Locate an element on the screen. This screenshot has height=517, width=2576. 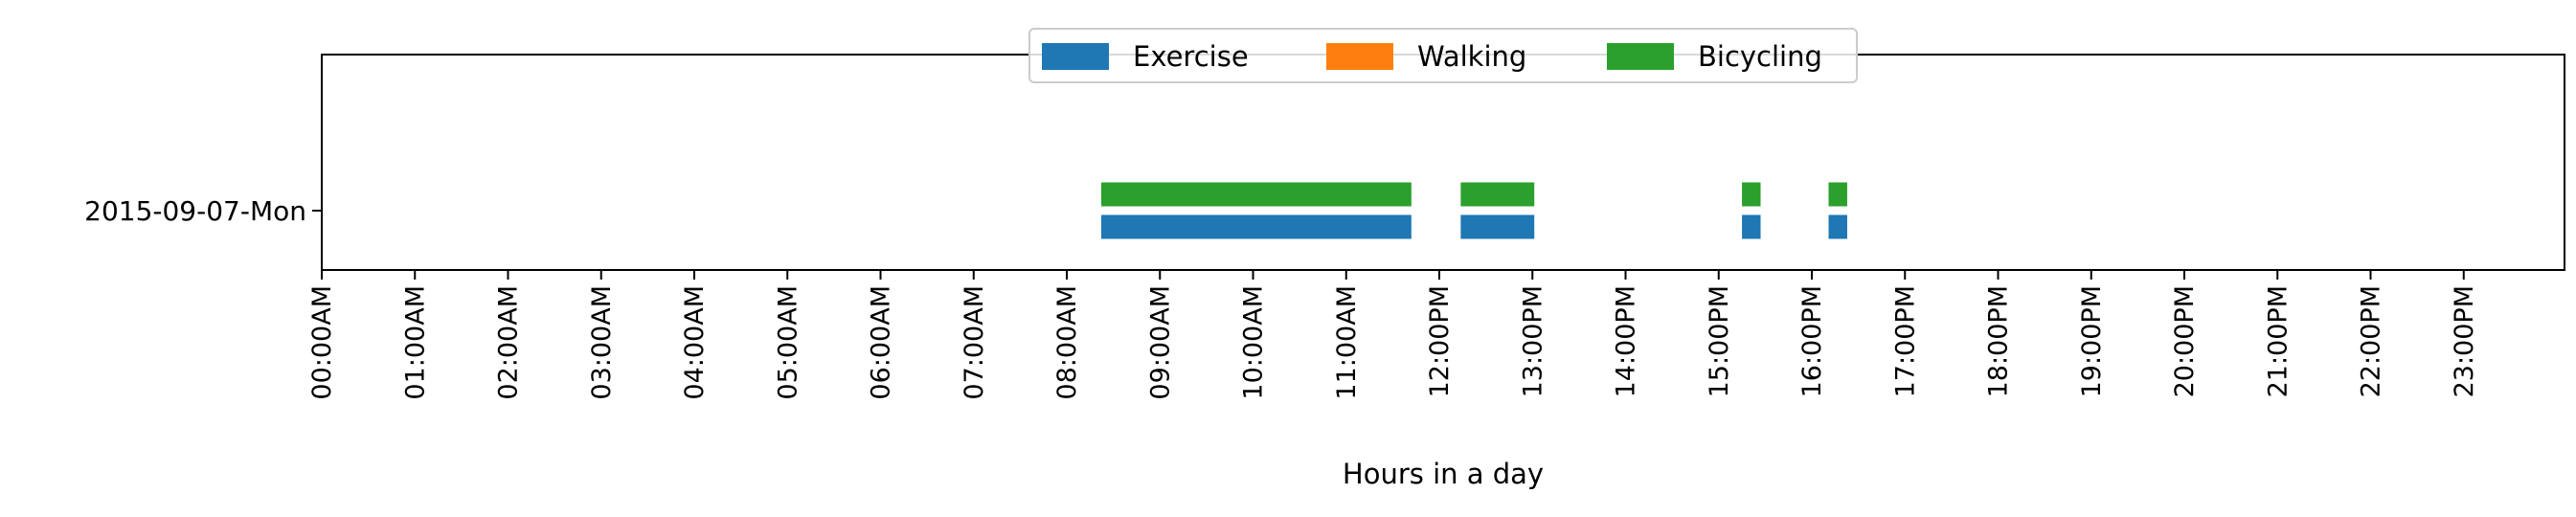
x-tick-label-16: 16:00PM is located at coordinates (1812, 341).